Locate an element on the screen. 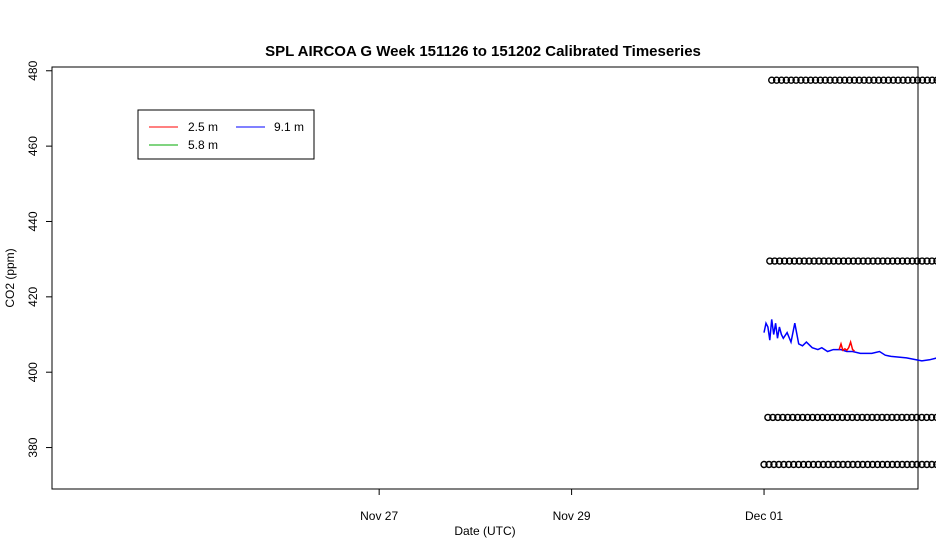 The width and height of the screenshot is (936, 540). y-tick-label-4: 460 is located at coordinates (33, 146).